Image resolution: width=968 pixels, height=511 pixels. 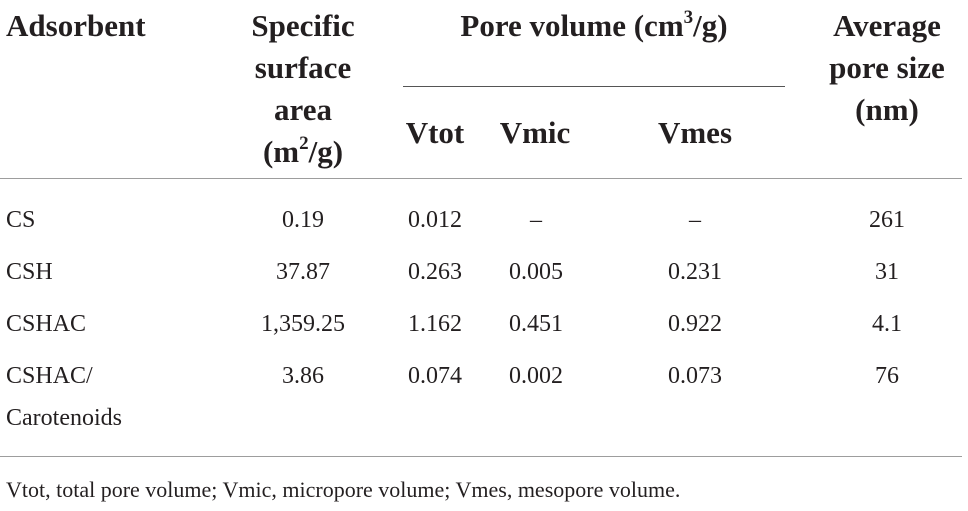 I want to click on cell-adsorbent: CSHAC, so click(x=46, y=324).